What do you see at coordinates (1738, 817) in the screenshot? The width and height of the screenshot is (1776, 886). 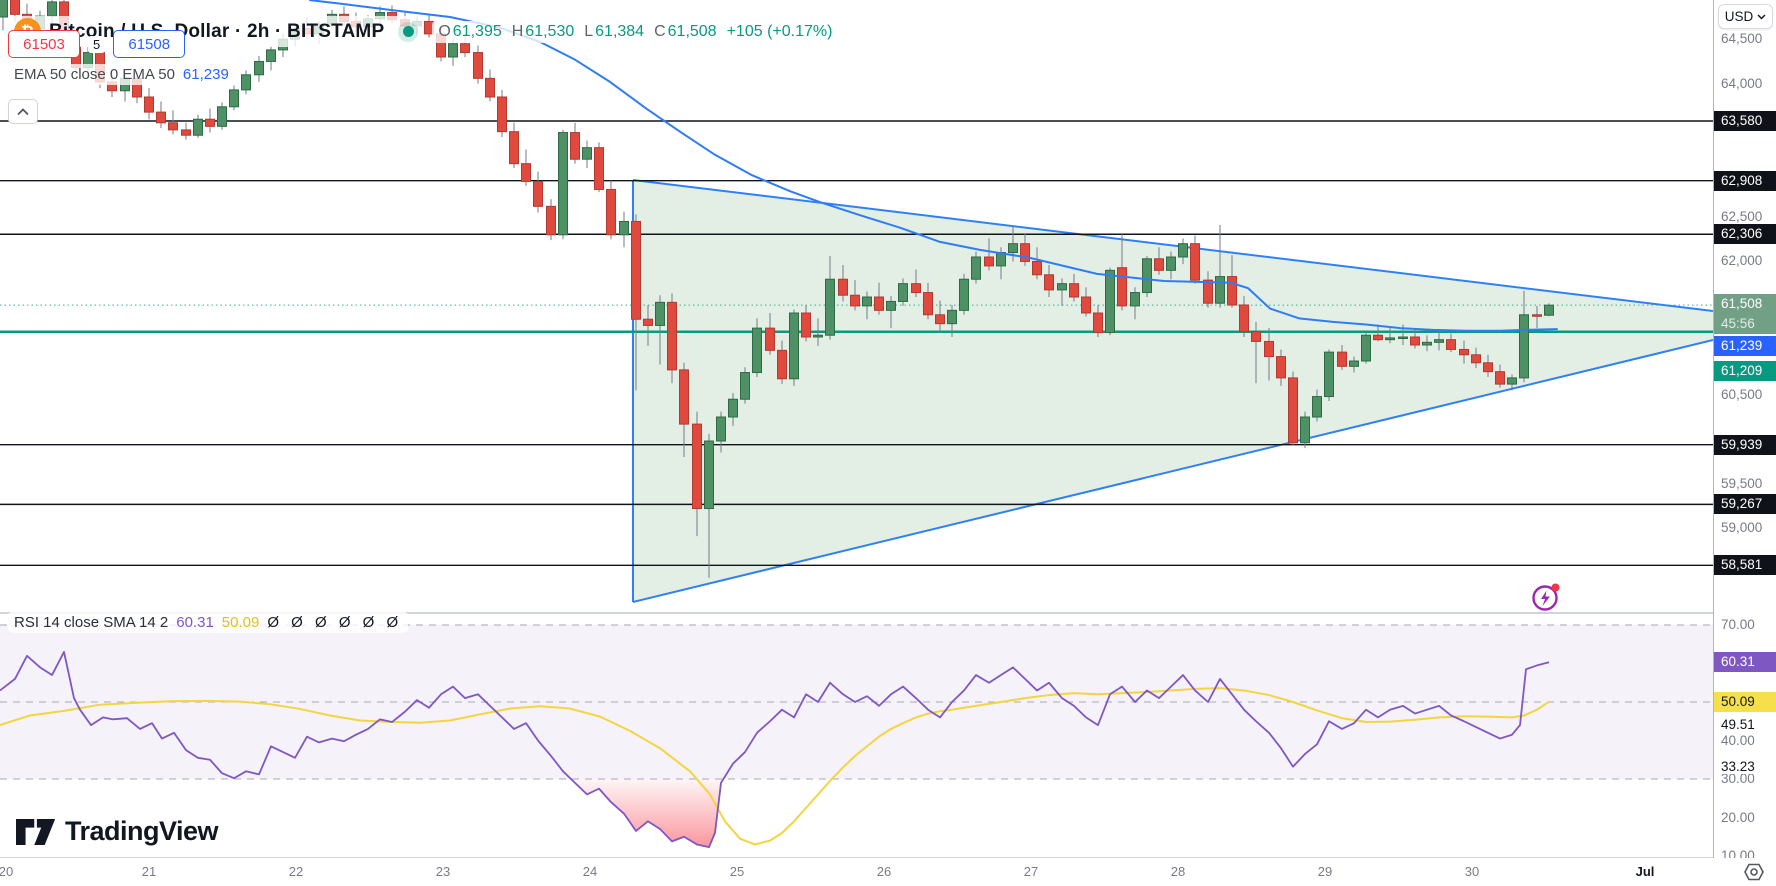 I see `rsi-tick-label: 20.00` at bounding box center [1738, 817].